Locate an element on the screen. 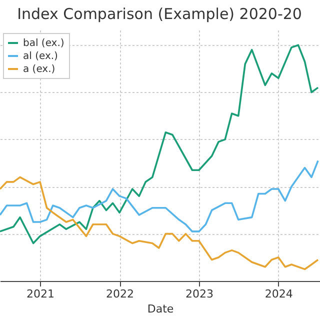 The width and height of the screenshot is (320, 320). x-tick-label: 2021 is located at coordinates (40, 294).